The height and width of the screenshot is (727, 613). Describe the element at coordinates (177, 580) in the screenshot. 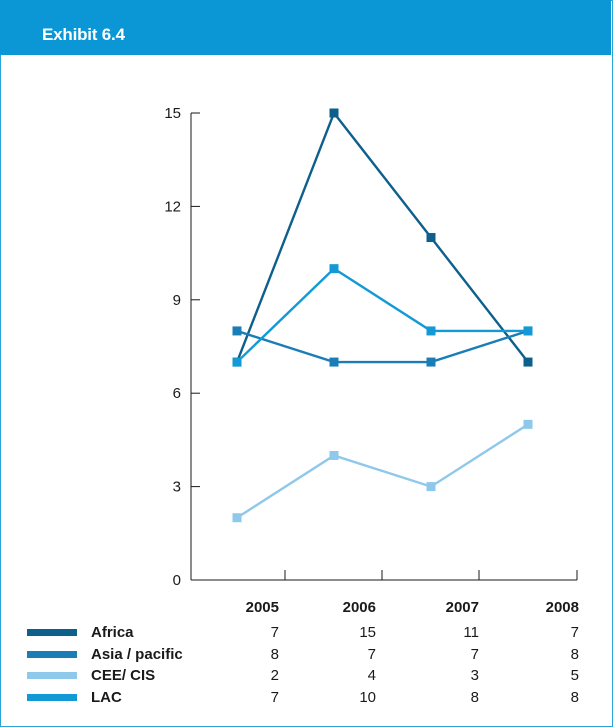

I see `y-tick-label: 0` at that location.